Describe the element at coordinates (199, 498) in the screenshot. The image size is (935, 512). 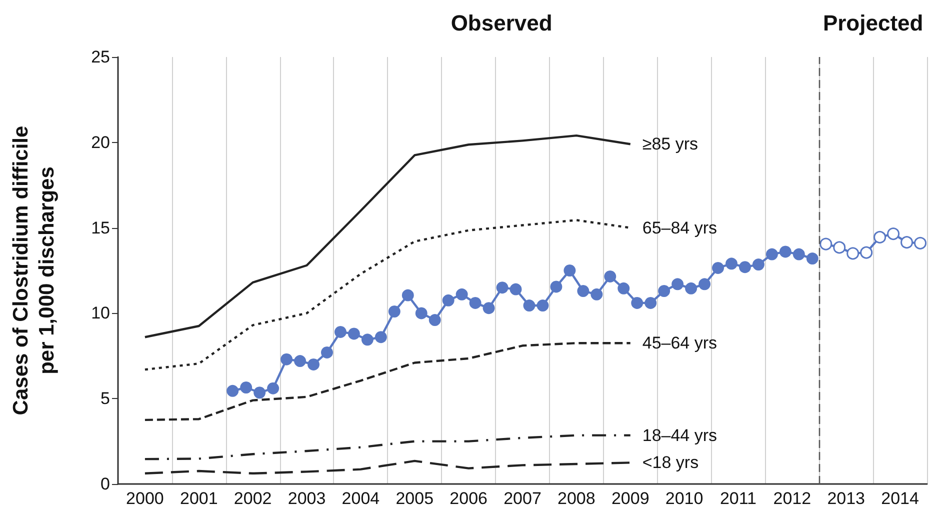
I see `x-tick-label: 2001` at that location.